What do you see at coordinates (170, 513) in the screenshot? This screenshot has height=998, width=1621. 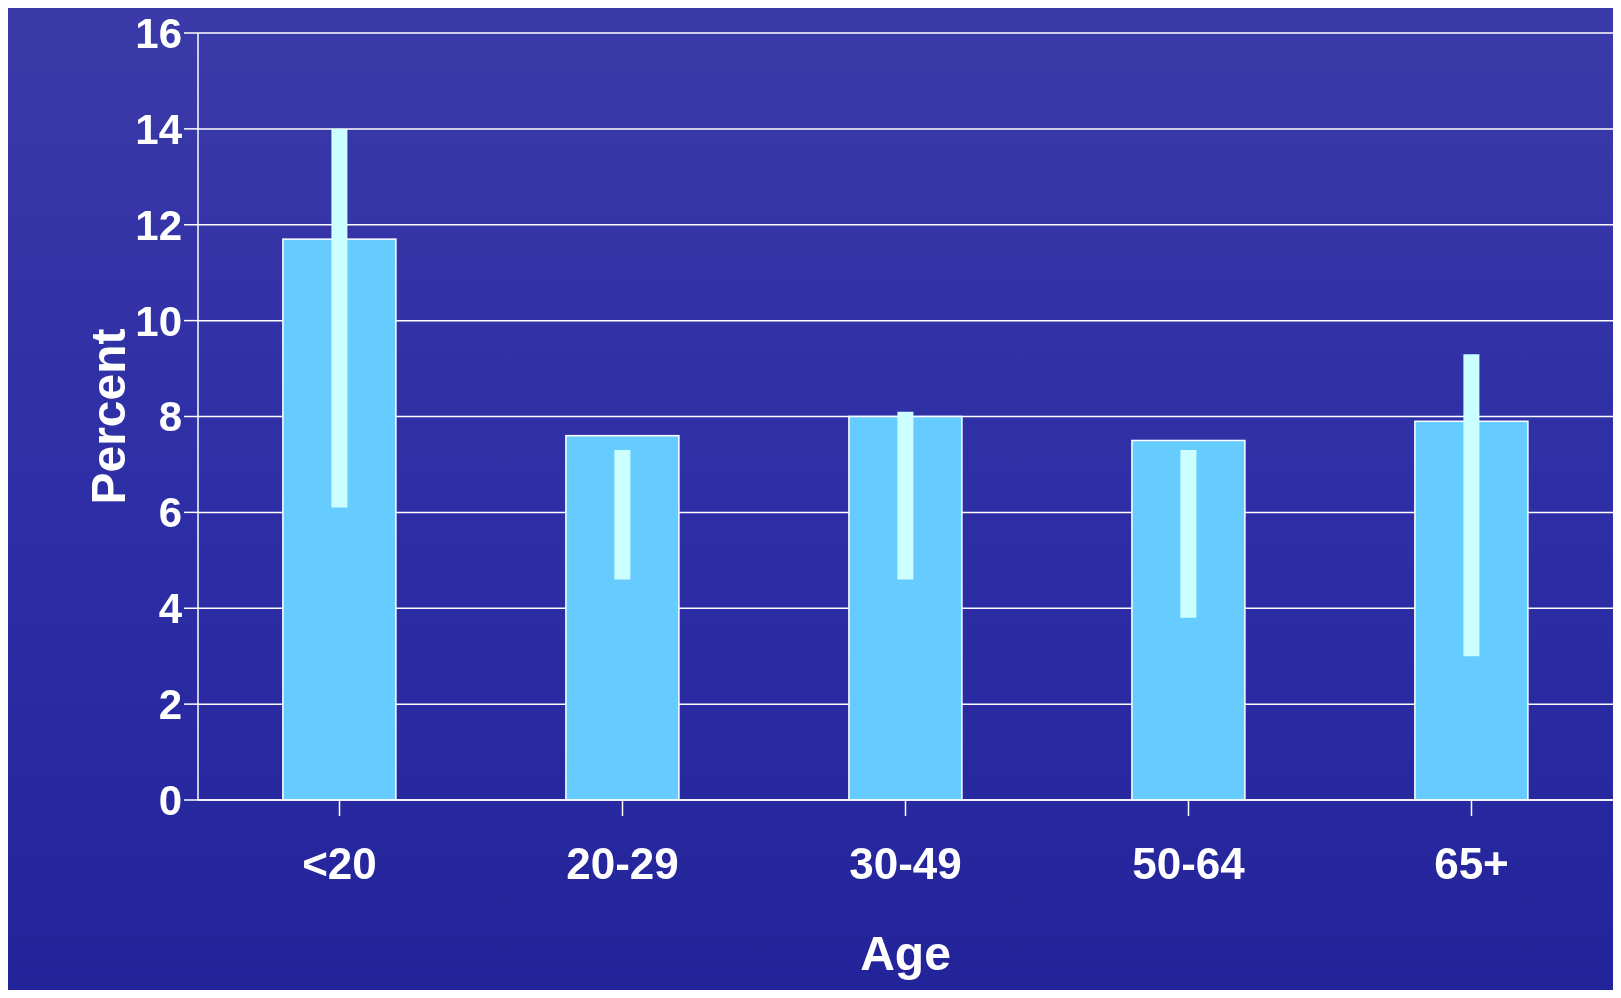 I see `y-tick-label: 6` at bounding box center [170, 513].